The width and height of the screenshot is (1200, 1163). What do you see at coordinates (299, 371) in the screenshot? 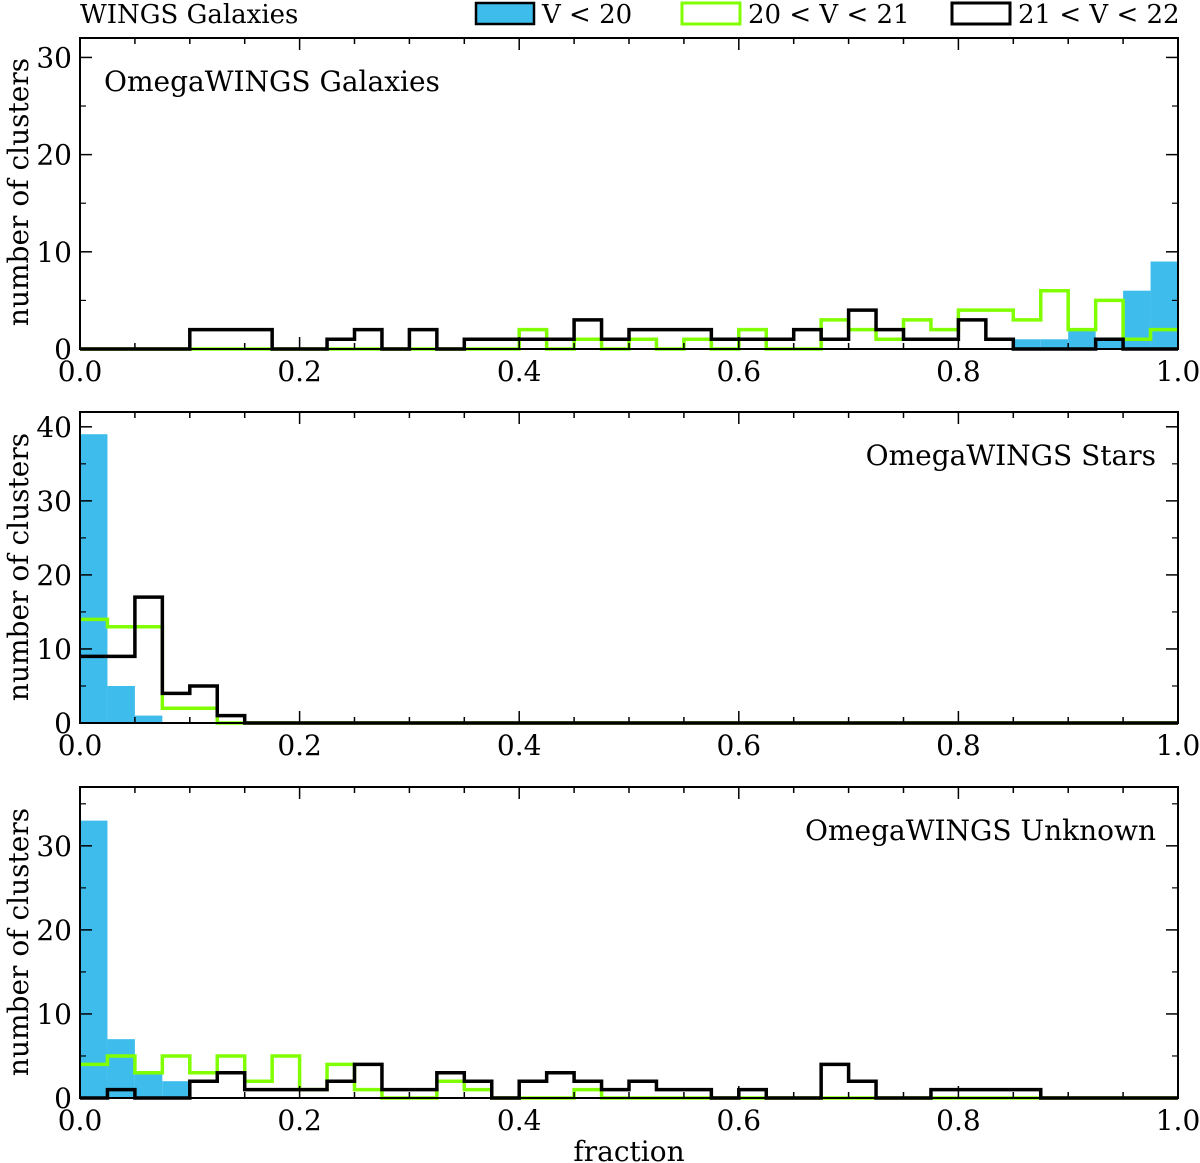
I see `x-tick-label-galaxies-1: 0.2` at bounding box center [299, 371].